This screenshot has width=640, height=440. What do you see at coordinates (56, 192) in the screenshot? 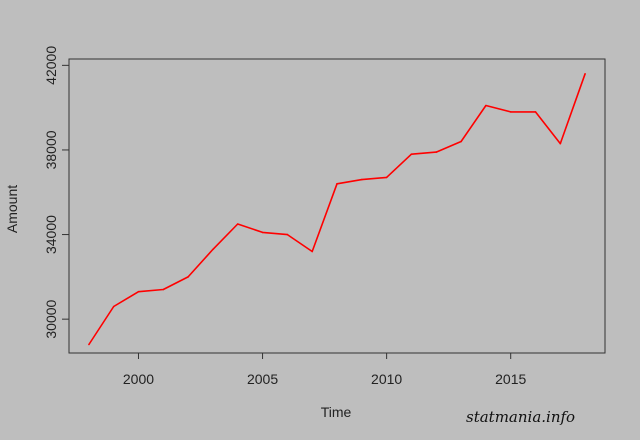
I see `y-axis: 30000 34000 38000 42000` at bounding box center [56, 192].